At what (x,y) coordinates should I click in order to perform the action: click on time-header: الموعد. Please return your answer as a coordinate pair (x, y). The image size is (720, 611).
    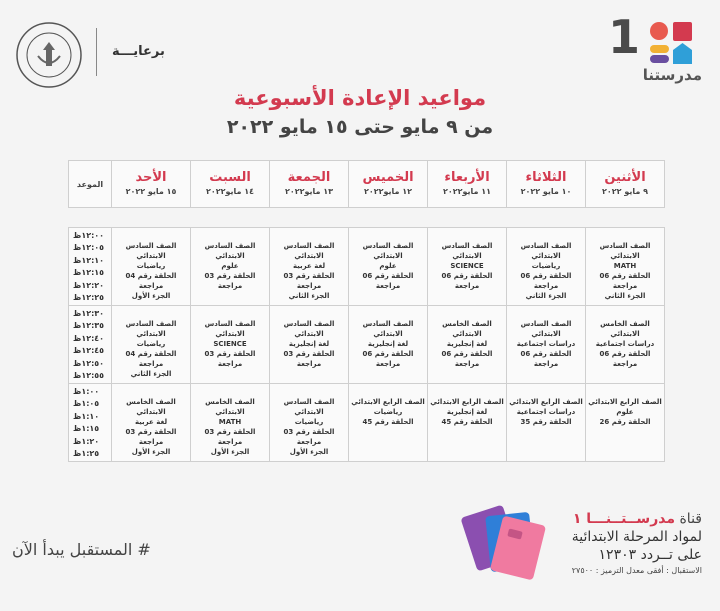
    Looking at the image, I should click on (90, 184).